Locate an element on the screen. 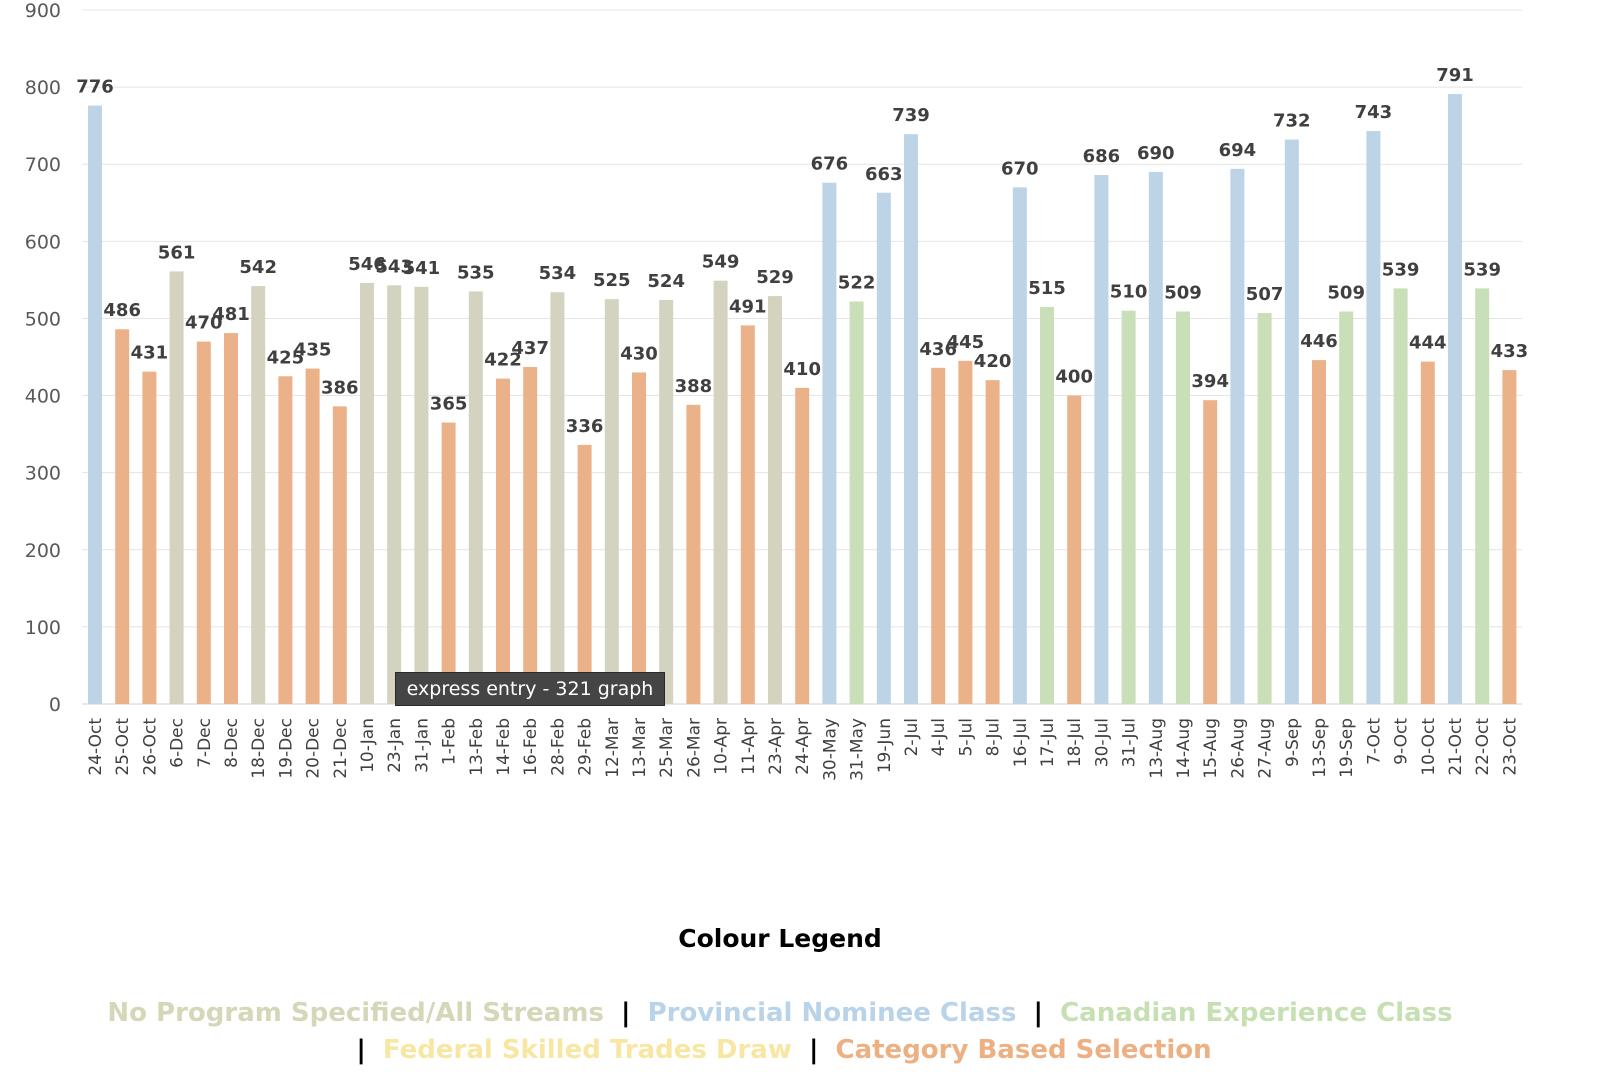 The image size is (1600, 1074). y-tick-label: 800 is located at coordinates (43, 88).